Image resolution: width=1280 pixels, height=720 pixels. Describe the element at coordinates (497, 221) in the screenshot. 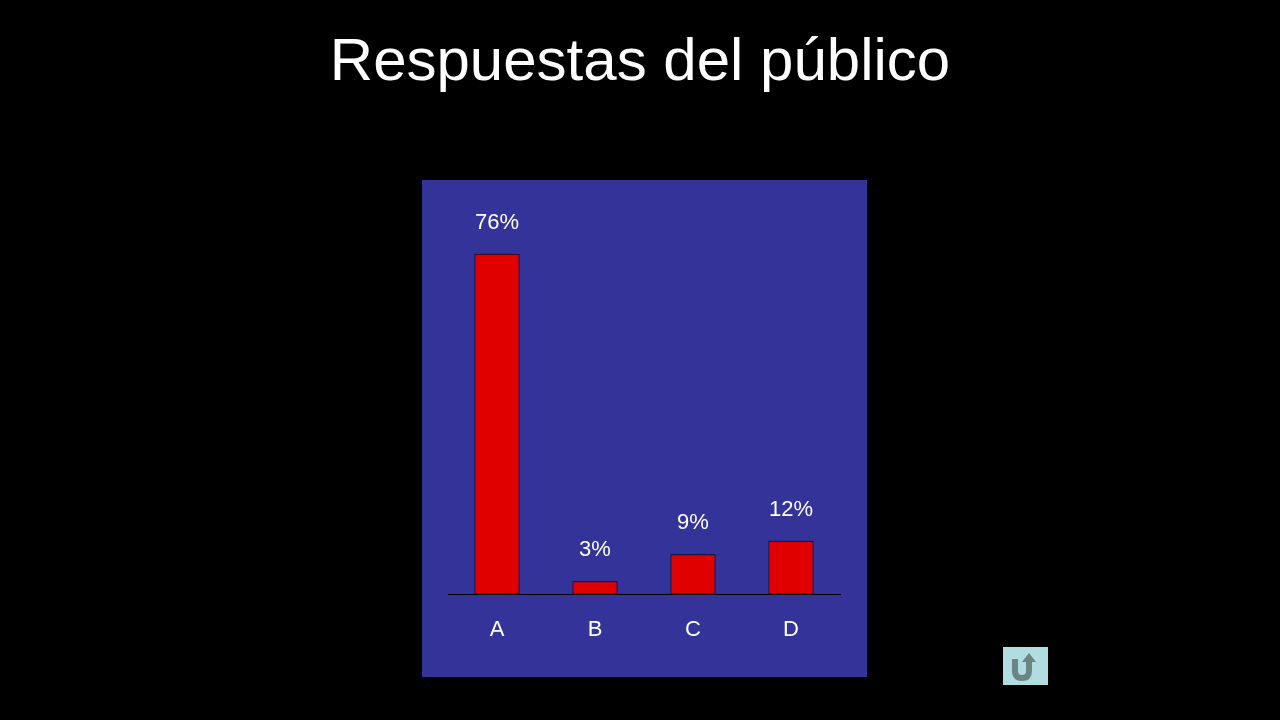

I see `data-label: 76%` at that location.